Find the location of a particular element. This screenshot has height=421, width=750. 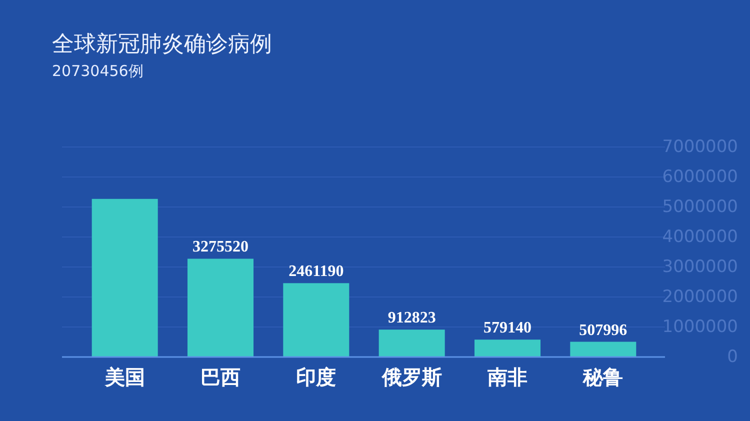

title: 全球新冠肺炎确诊病例 is located at coordinates (162, 44).